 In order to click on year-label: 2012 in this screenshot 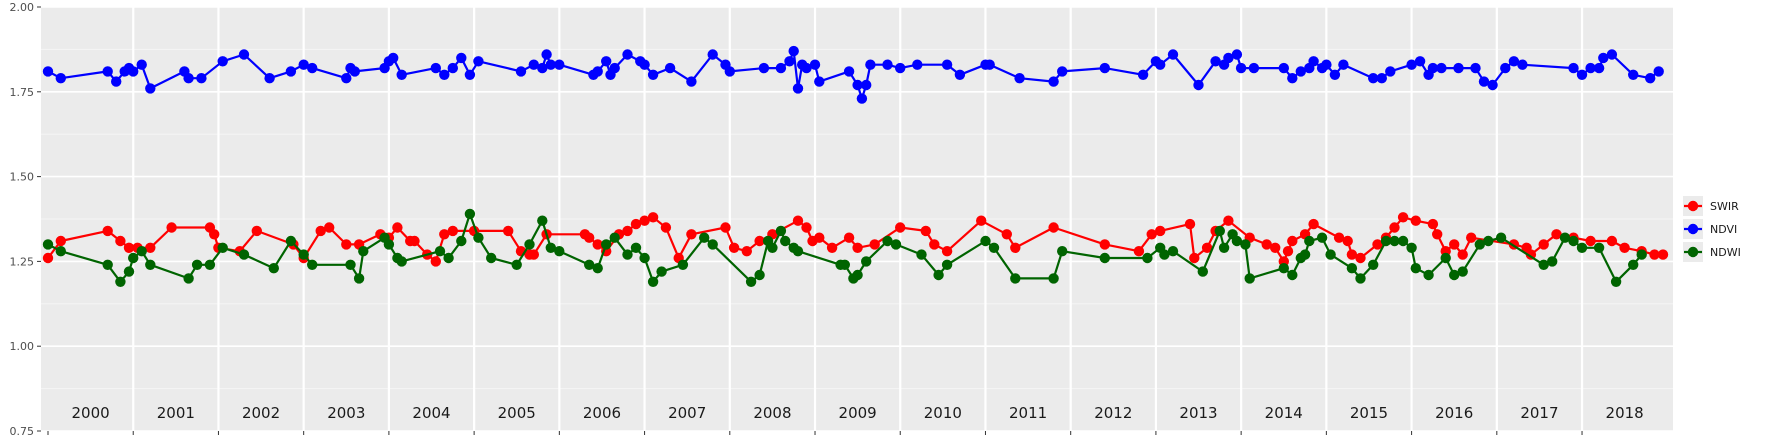, I will do `click(1113, 413)`.